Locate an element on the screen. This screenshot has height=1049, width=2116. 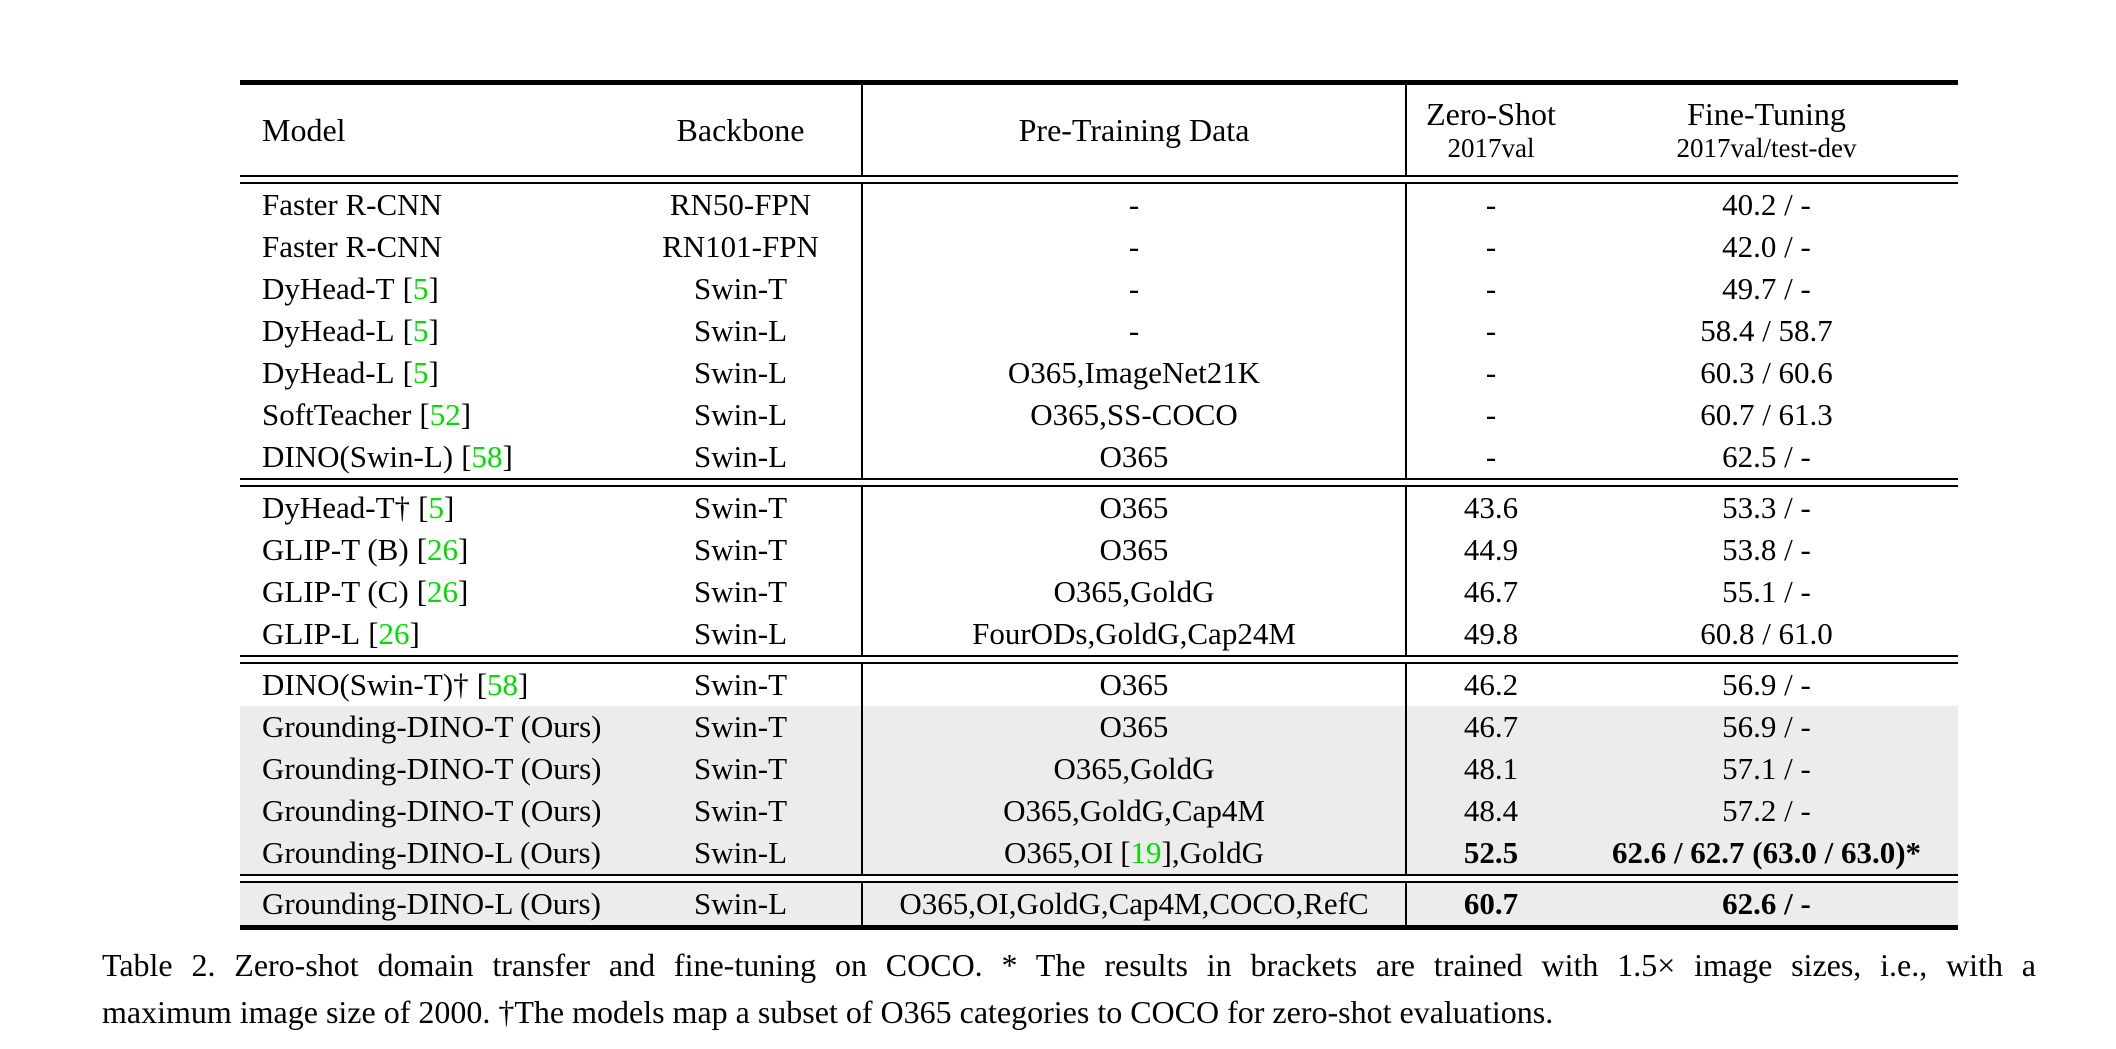
pretrain-cell: FourODs,GoldG,Cap24M is located at coordinates (1133, 634).